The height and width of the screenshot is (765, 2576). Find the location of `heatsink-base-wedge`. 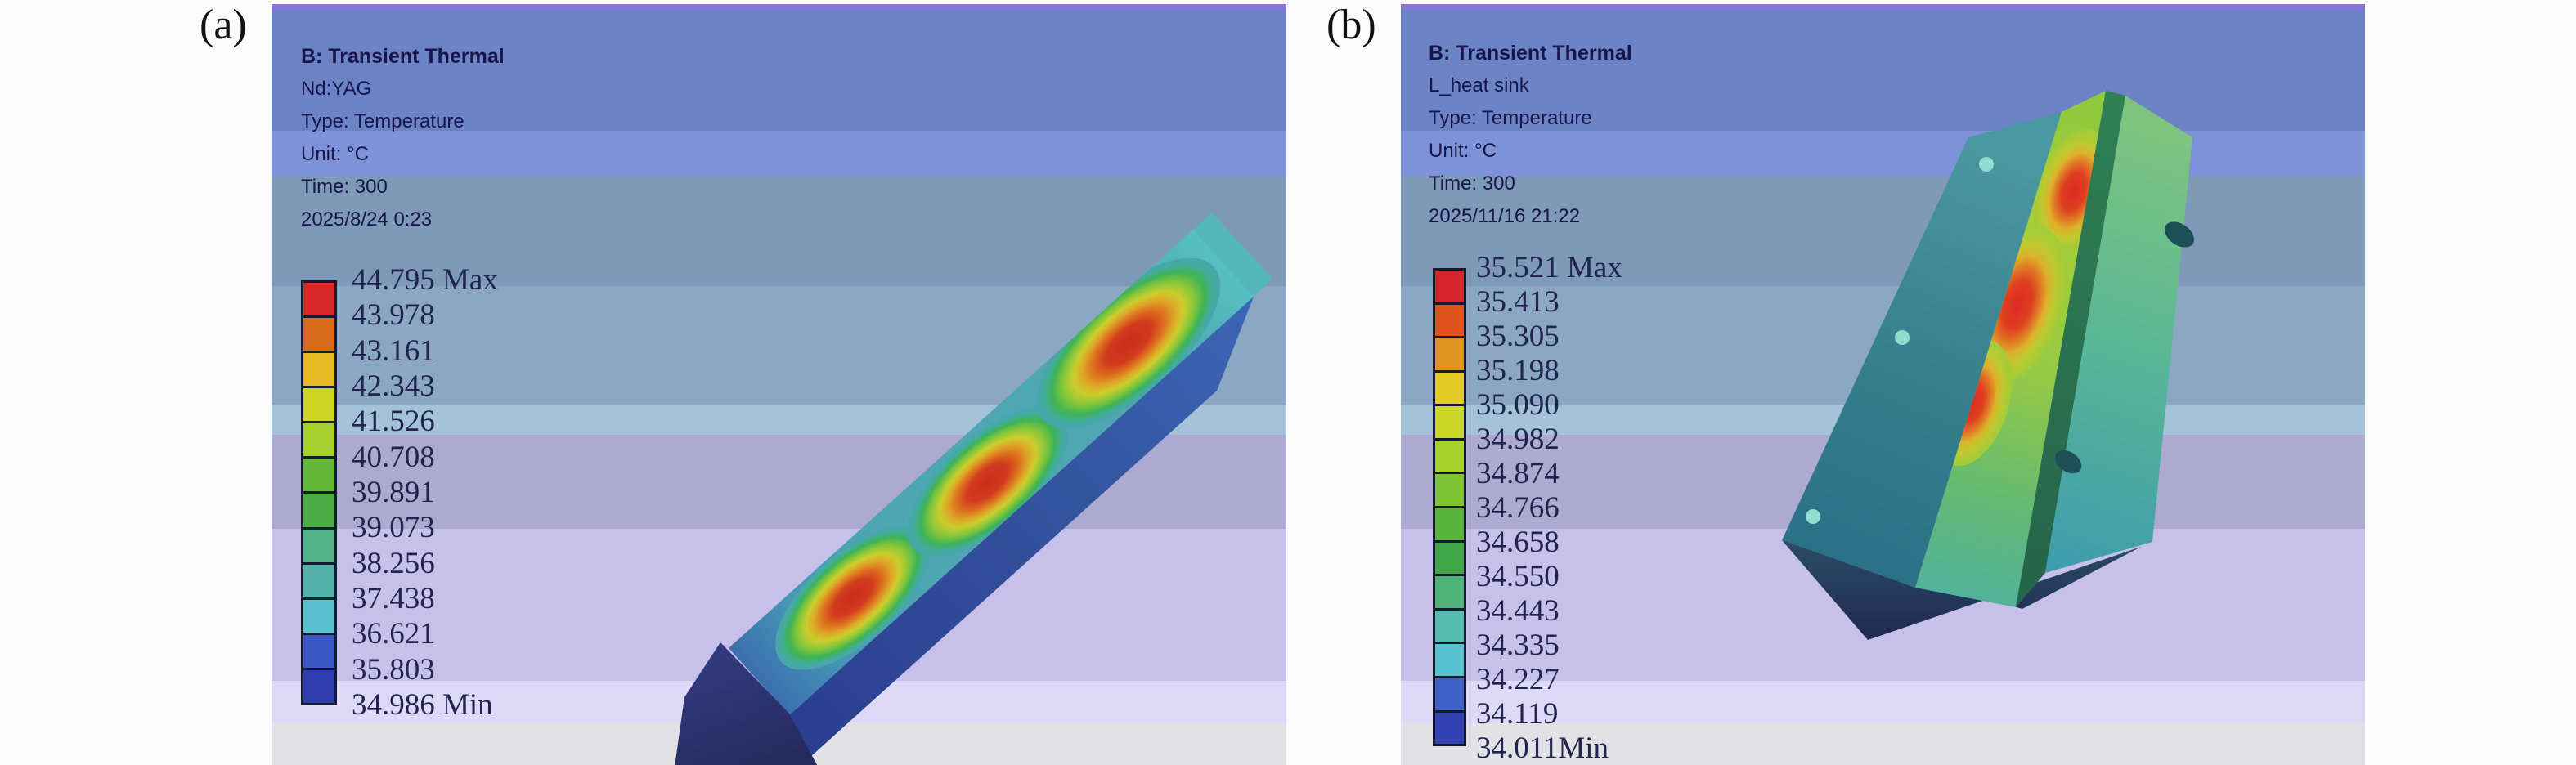

heatsink-base-wedge is located at coordinates (1962, 590).